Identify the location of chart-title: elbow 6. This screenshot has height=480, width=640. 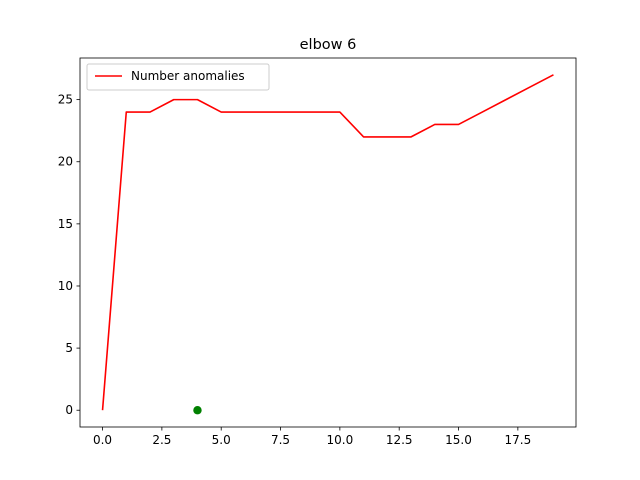
(328, 45).